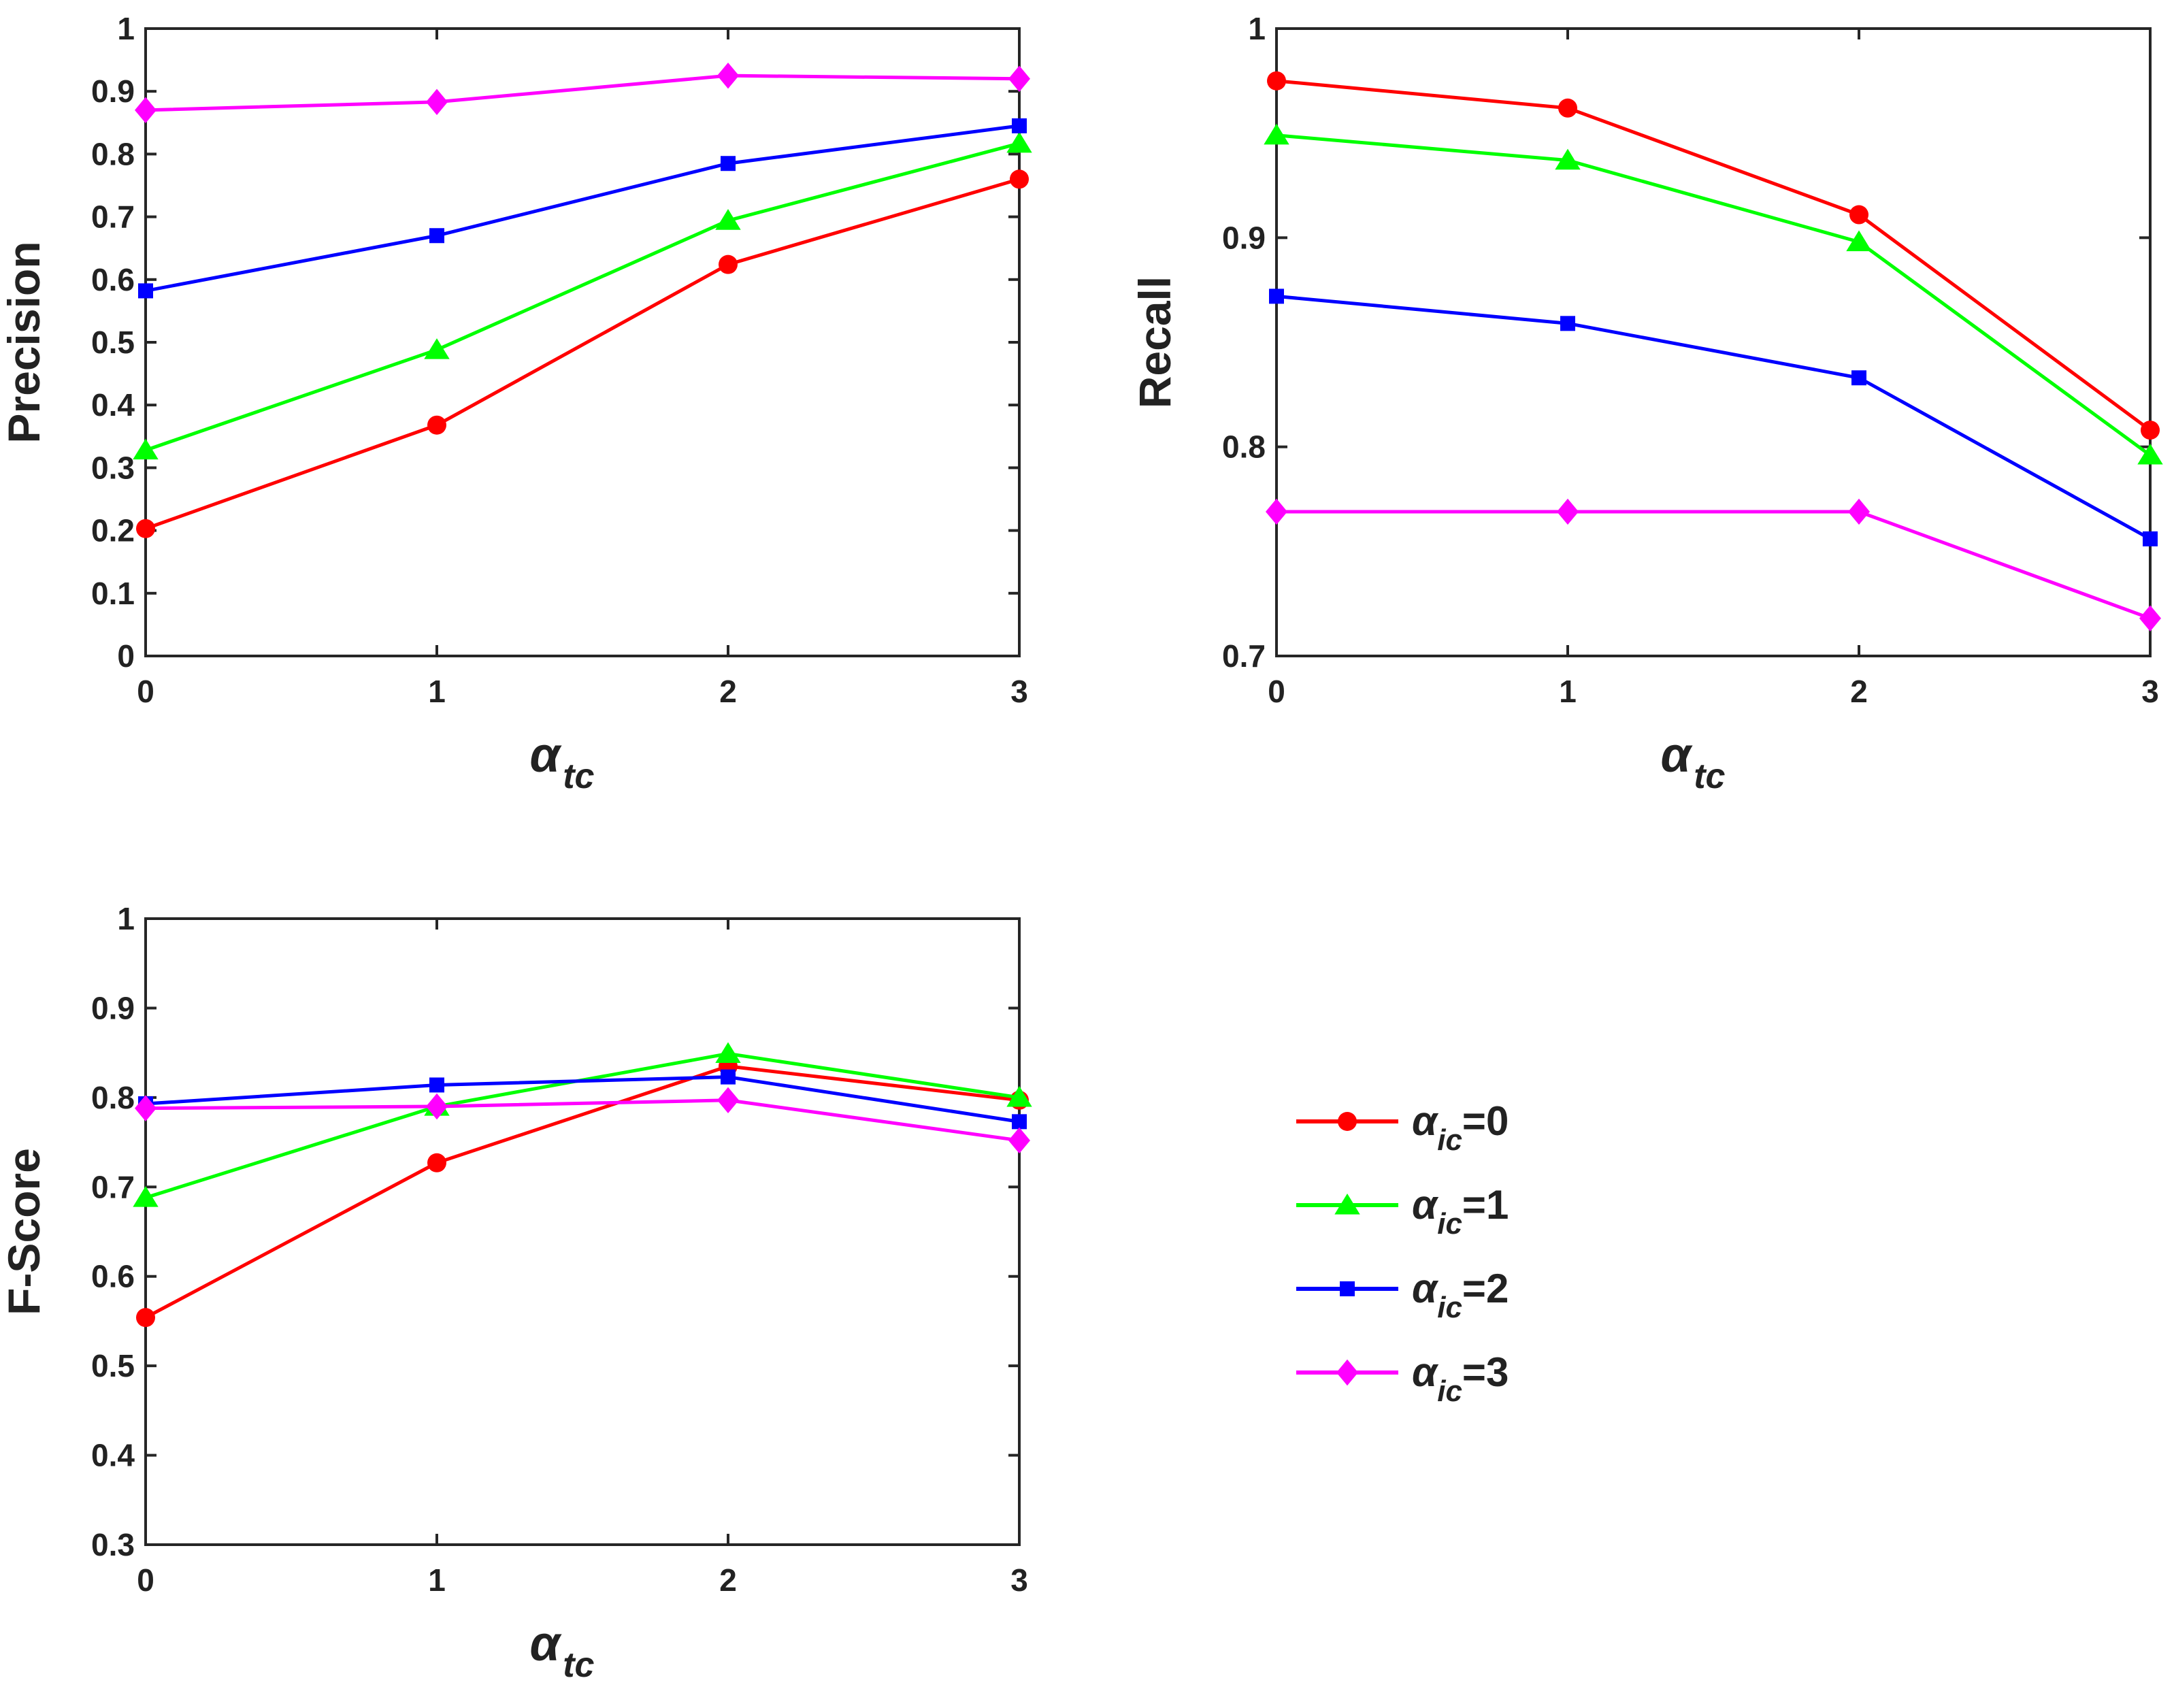  What do you see at coordinates (1019, 691) in the screenshot?
I see `precision-xtick-label: 3` at bounding box center [1019, 691].